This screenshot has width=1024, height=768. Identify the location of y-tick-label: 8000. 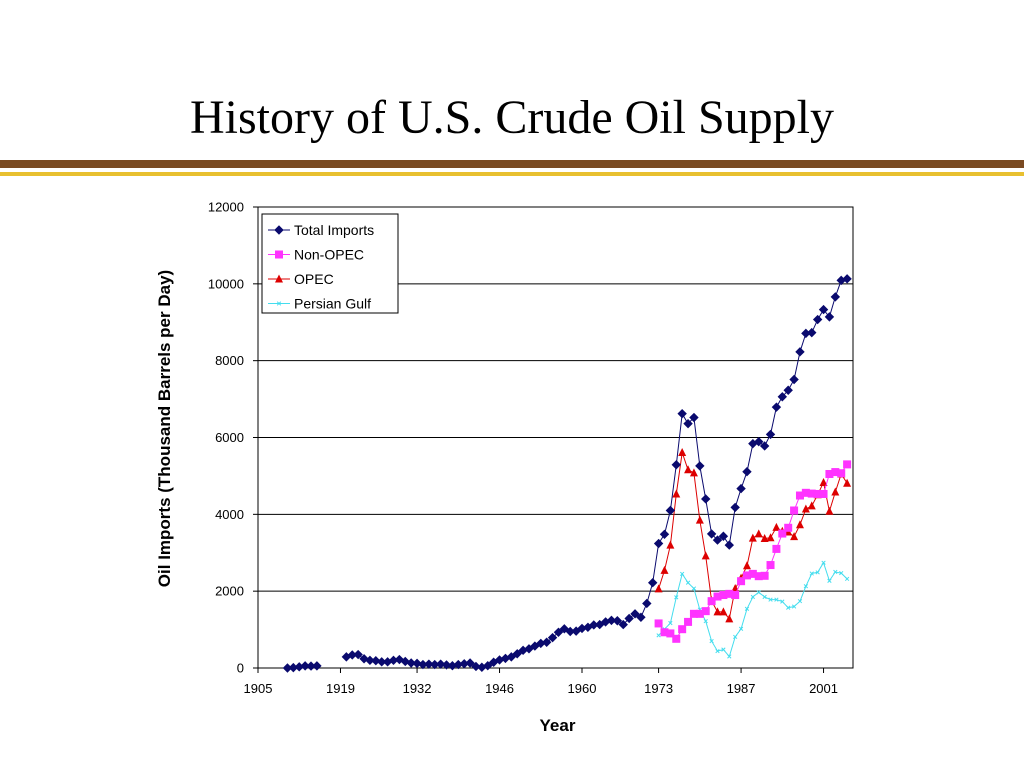
(229, 360).